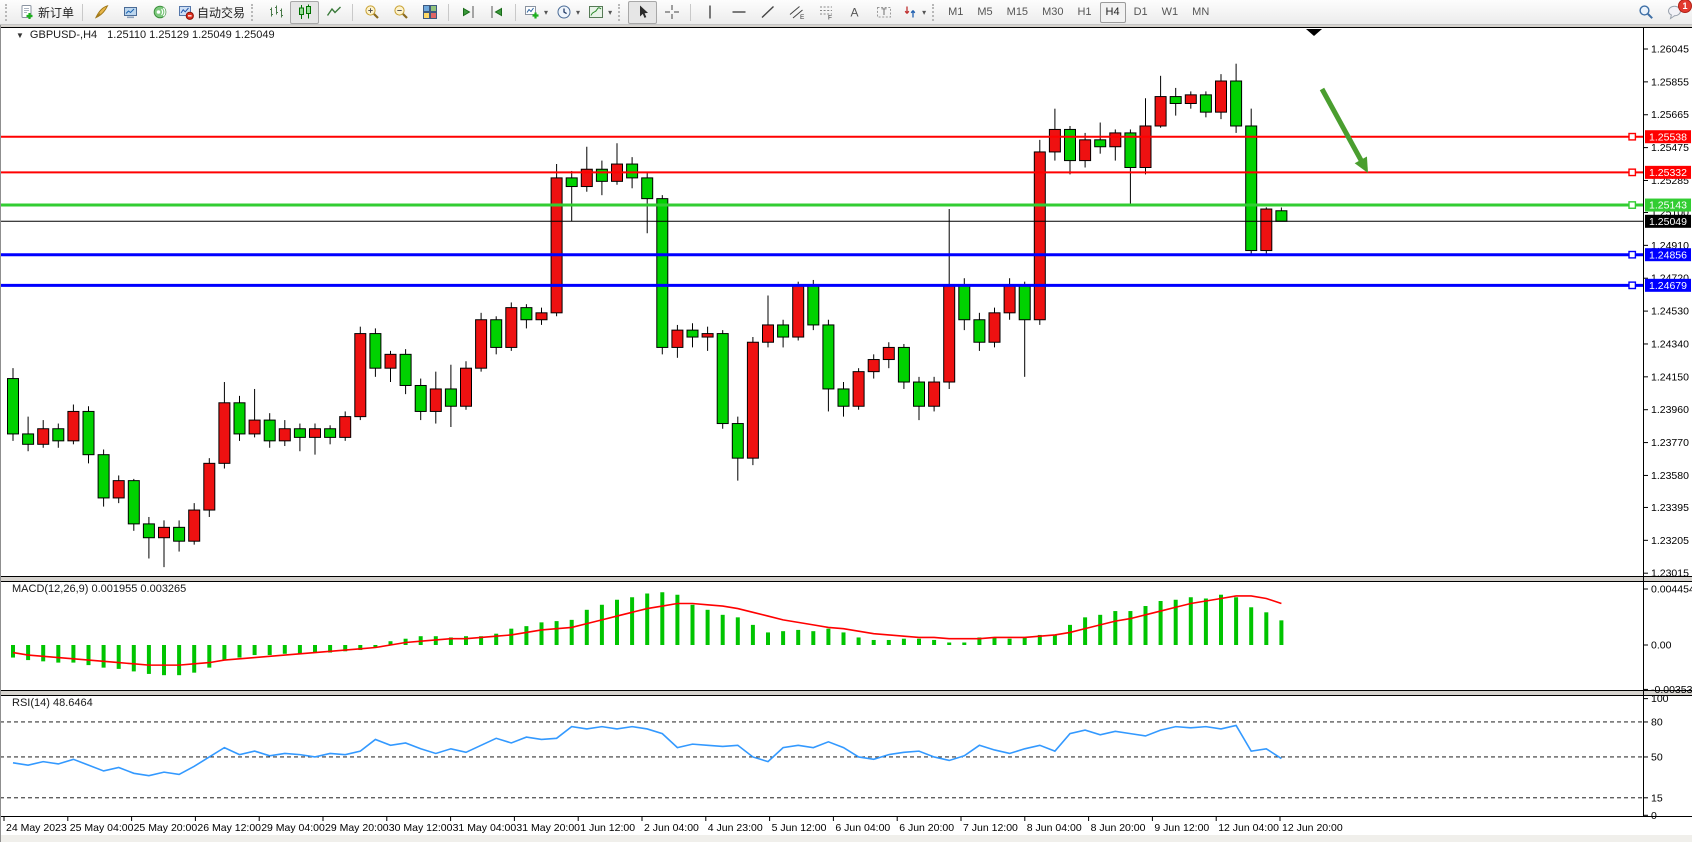  What do you see at coordinates (647, 750) in the screenshot?
I see `rsi-line` at bounding box center [647, 750].